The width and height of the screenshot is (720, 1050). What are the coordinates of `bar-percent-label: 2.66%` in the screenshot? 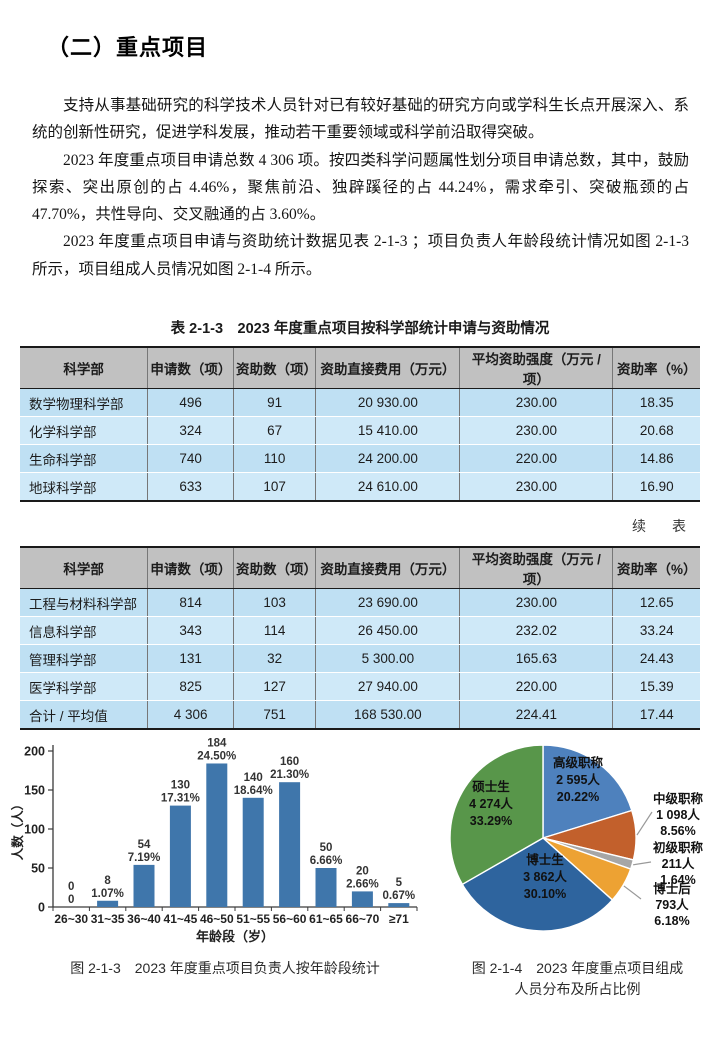 It's located at (362, 884).